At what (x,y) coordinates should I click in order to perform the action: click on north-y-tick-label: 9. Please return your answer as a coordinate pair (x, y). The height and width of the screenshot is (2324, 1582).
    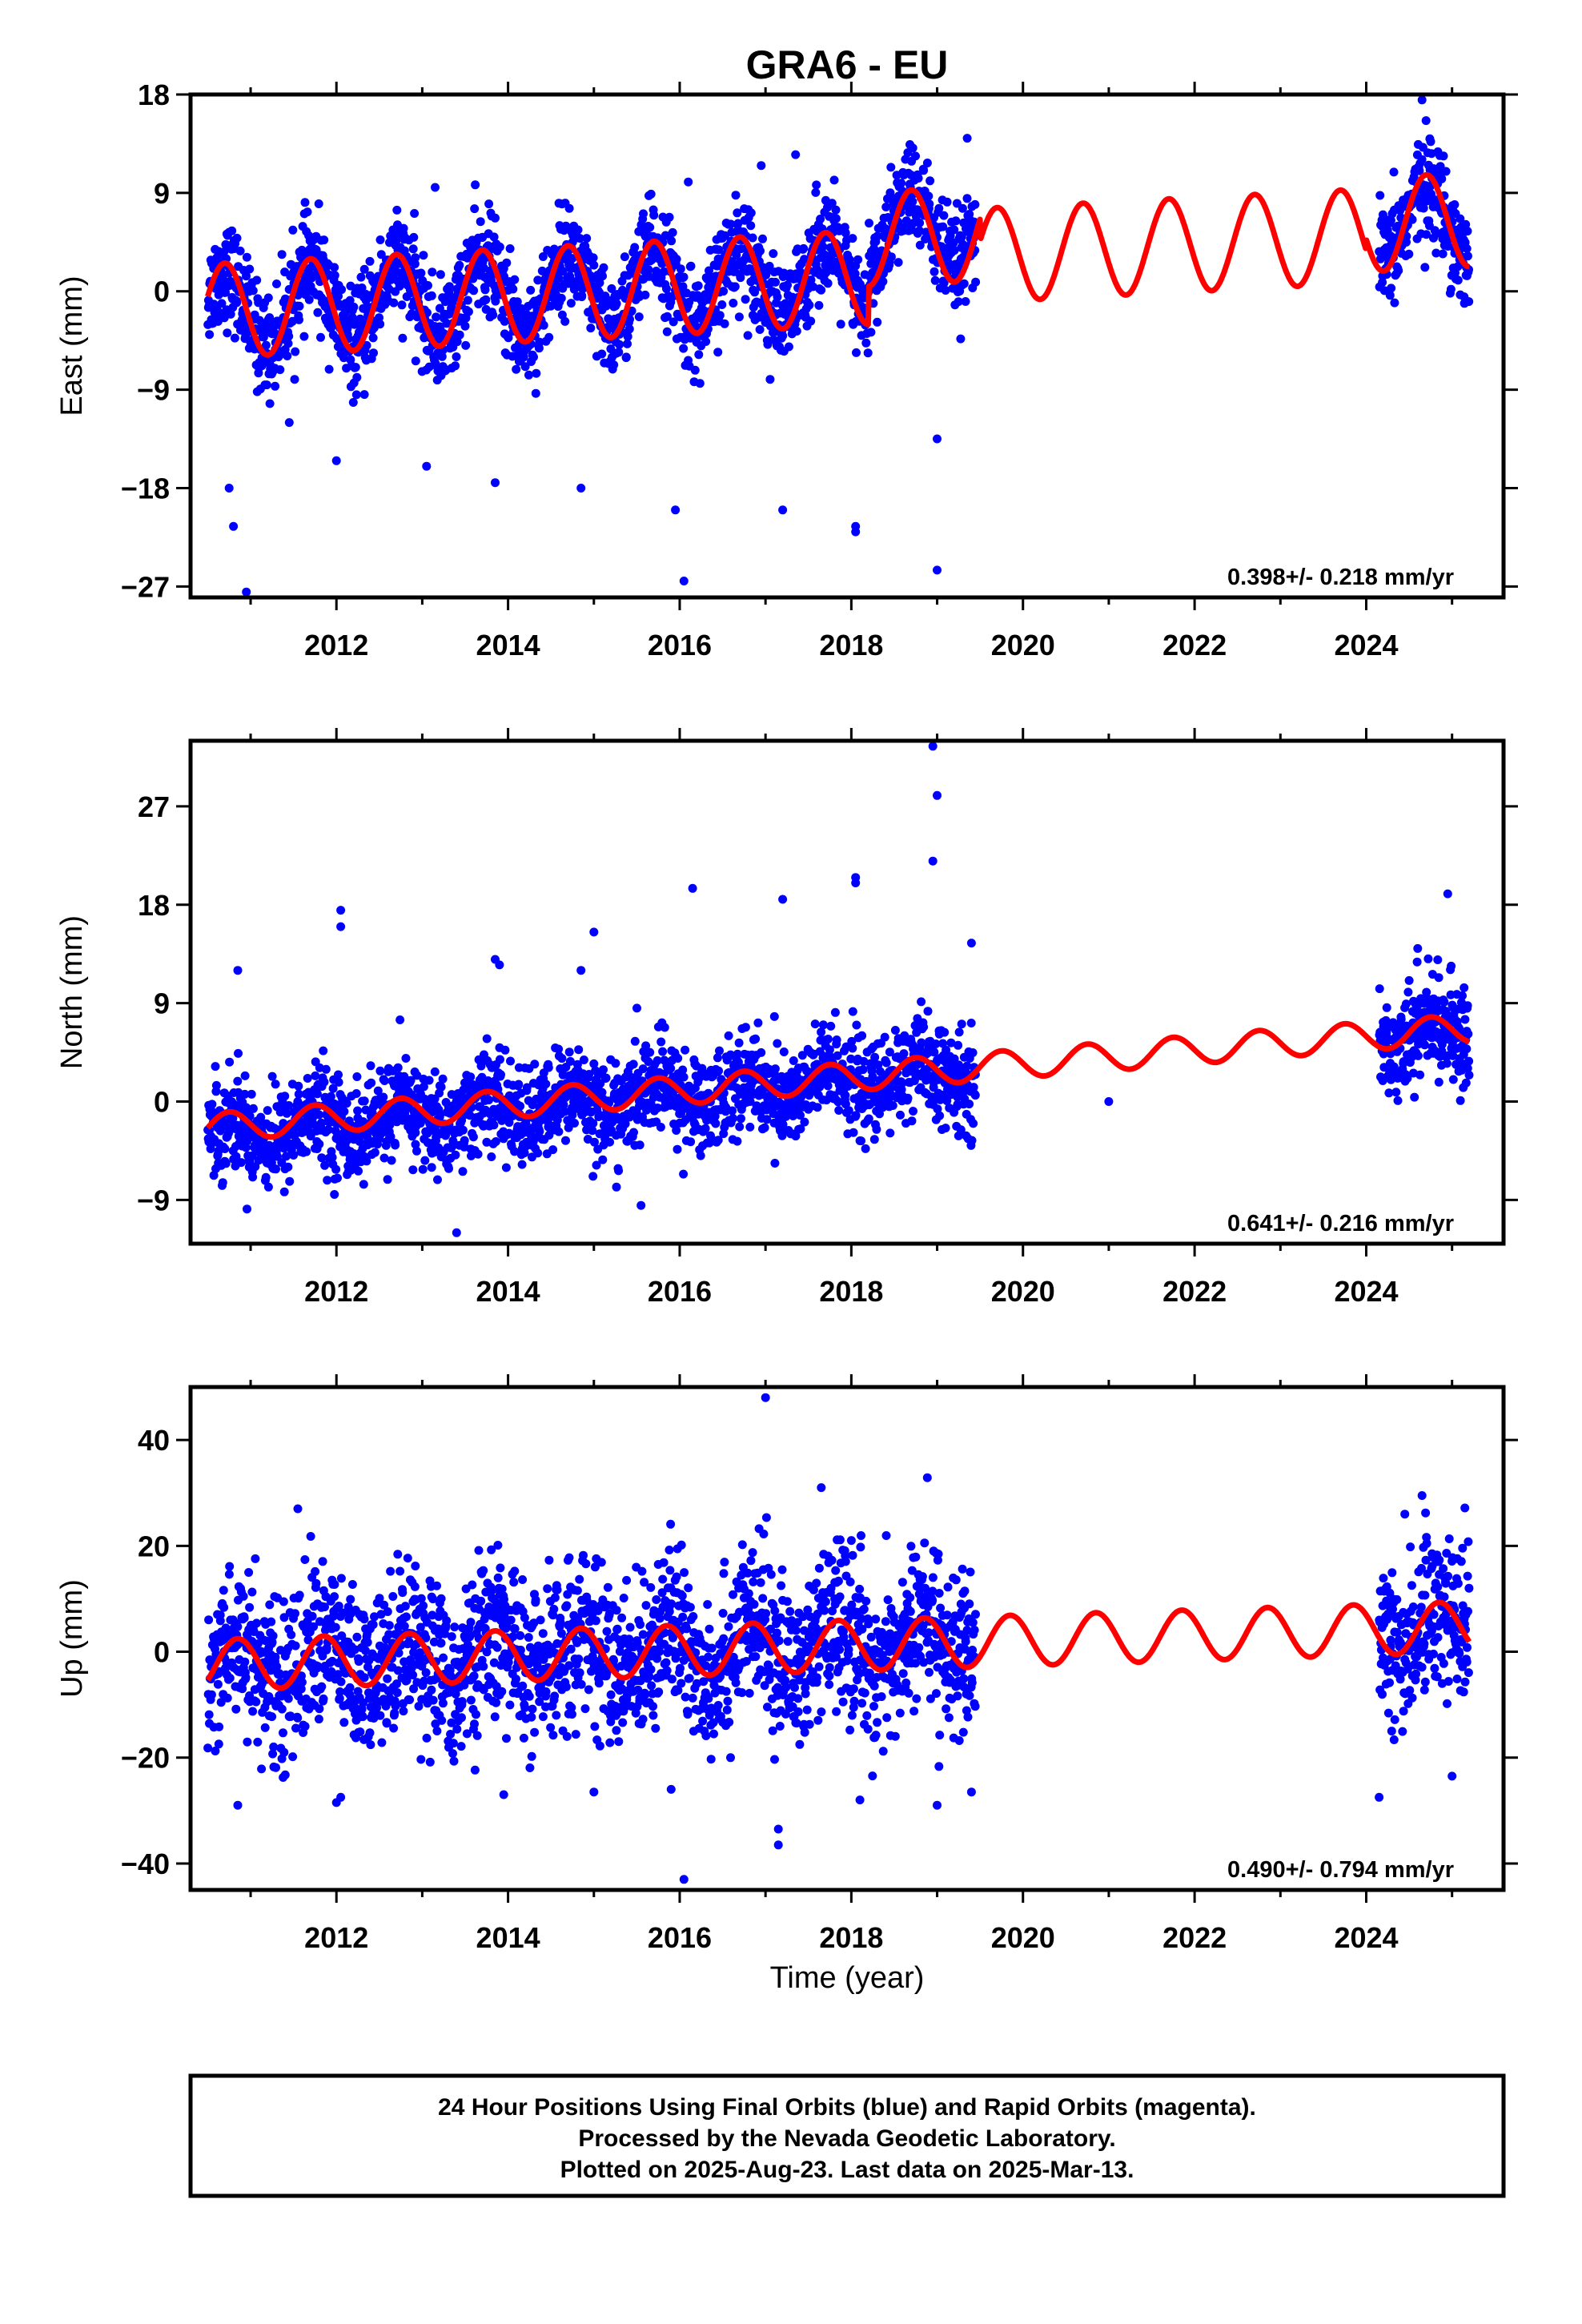
    Looking at the image, I should click on (162, 1003).